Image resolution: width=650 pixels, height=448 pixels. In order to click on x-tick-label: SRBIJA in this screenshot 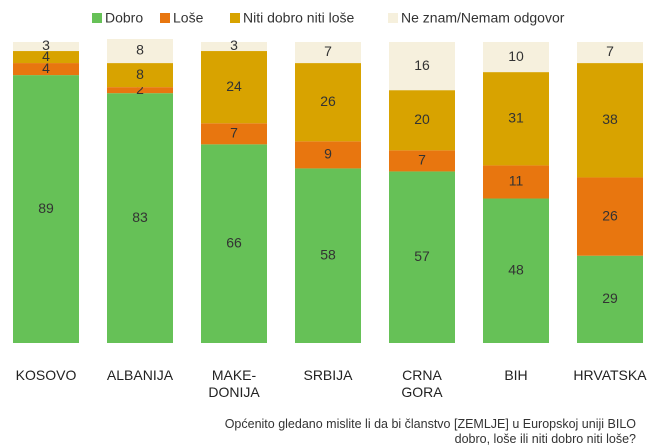, I will do `click(328, 375)`.